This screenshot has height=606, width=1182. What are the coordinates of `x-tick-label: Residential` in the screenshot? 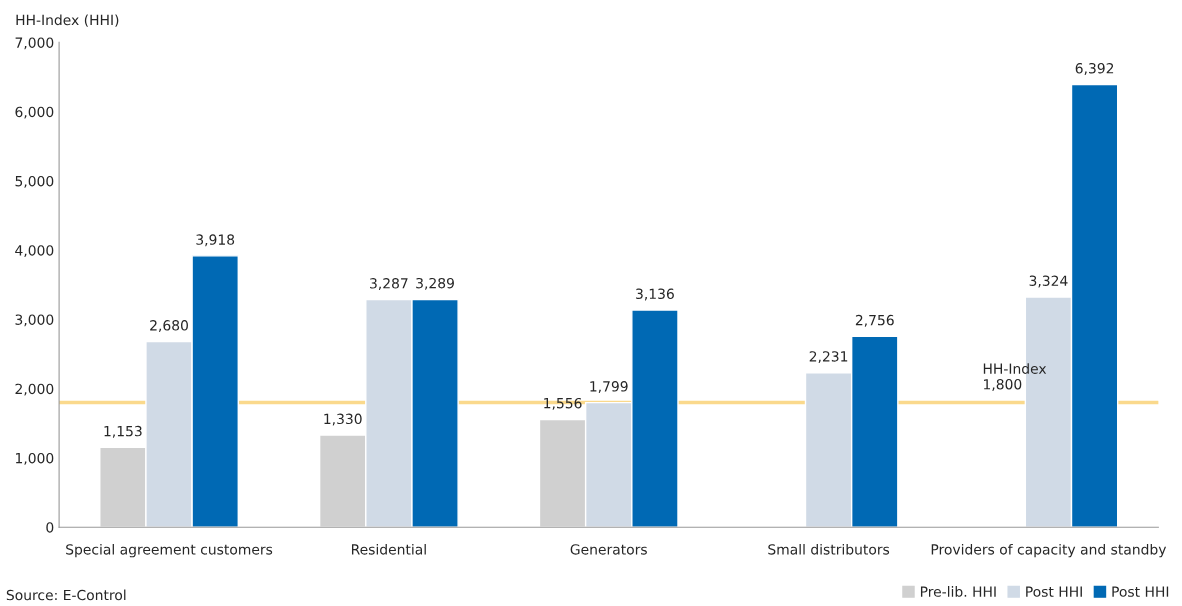 It's located at (388, 549).